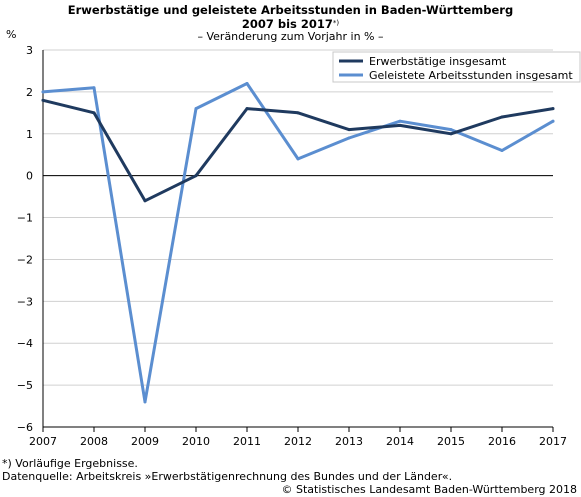 The width and height of the screenshot is (581, 497). Describe the element at coordinates (349, 441) in the screenshot. I see `x-tick-label: 2013` at that location.